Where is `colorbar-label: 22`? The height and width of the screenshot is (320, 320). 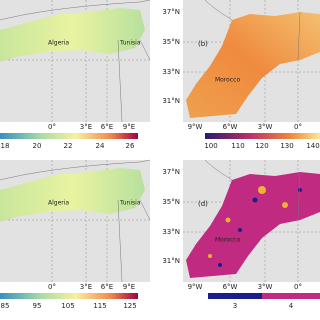
colorbar-label: 22 is located at coordinates (68, 146).